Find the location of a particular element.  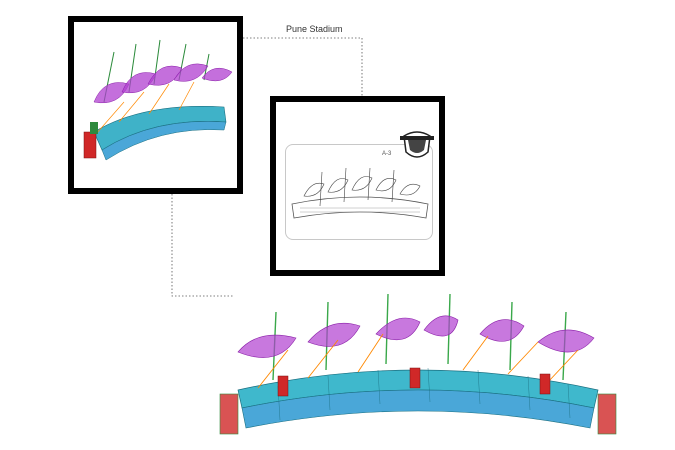

project-title: Pune Stadium is located at coordinates (314, 29).